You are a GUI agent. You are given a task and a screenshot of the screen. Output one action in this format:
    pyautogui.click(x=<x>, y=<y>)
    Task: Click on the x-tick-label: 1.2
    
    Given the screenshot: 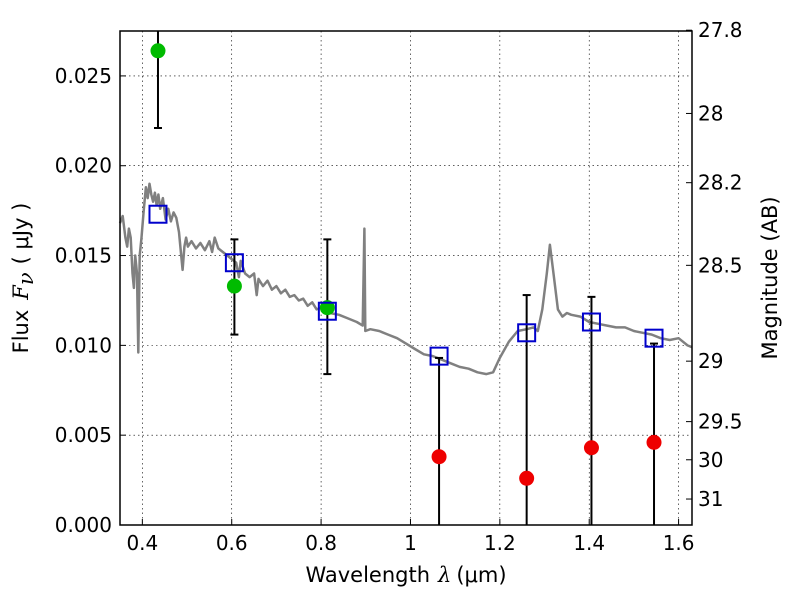 What is the action you would take?
    pyautogui.click(x=500, y=543)
    